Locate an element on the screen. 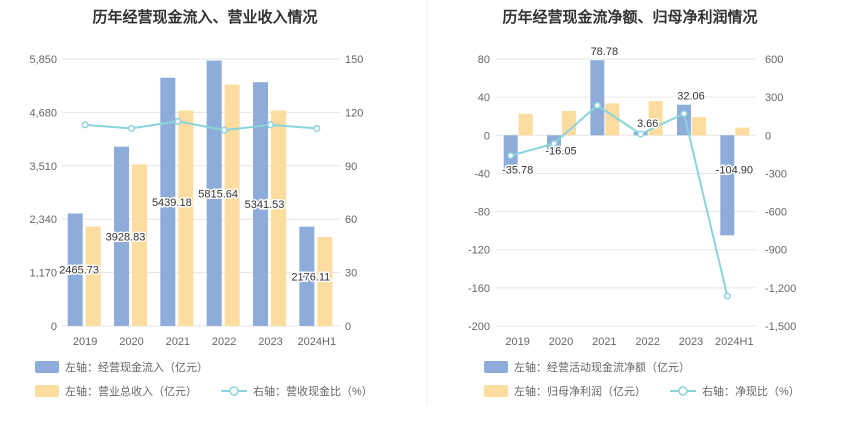 The height and width of the screenshot is (437, 850). y-right-tick-label: -600 is located at coordinates (776, 213).